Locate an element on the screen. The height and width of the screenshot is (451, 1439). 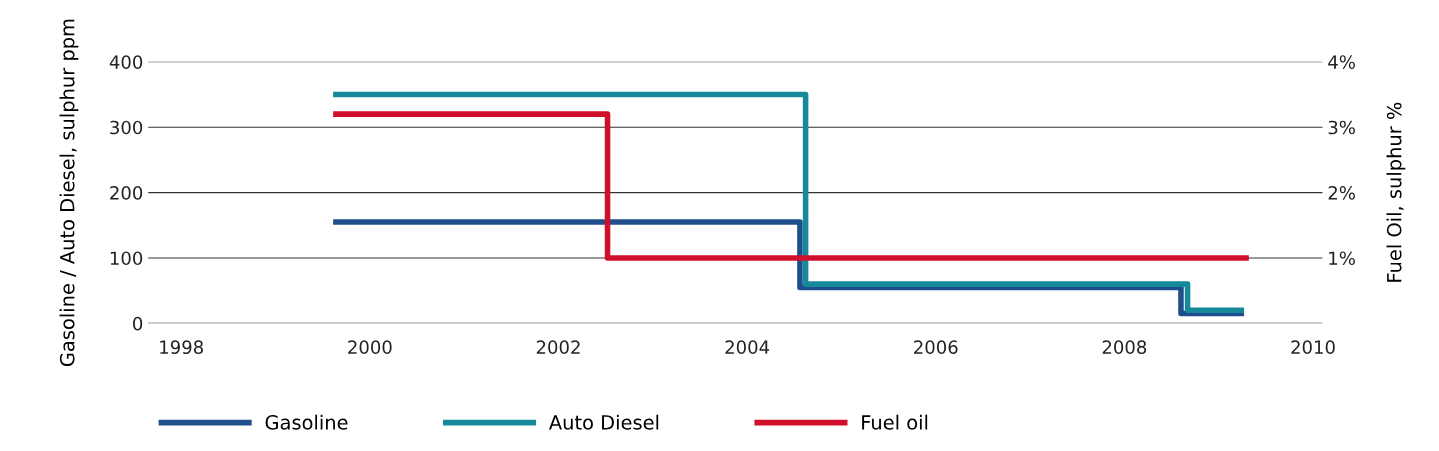
x-tick-label: 2000 is located at coordinates (370, 347).